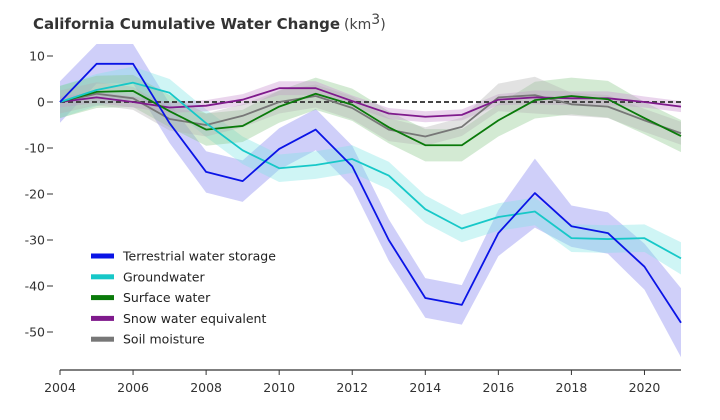 The width and height of the screenshot is (720, 420). I want to click on legend-item-soil-moisture: Soil moisture, so click(148, 339).